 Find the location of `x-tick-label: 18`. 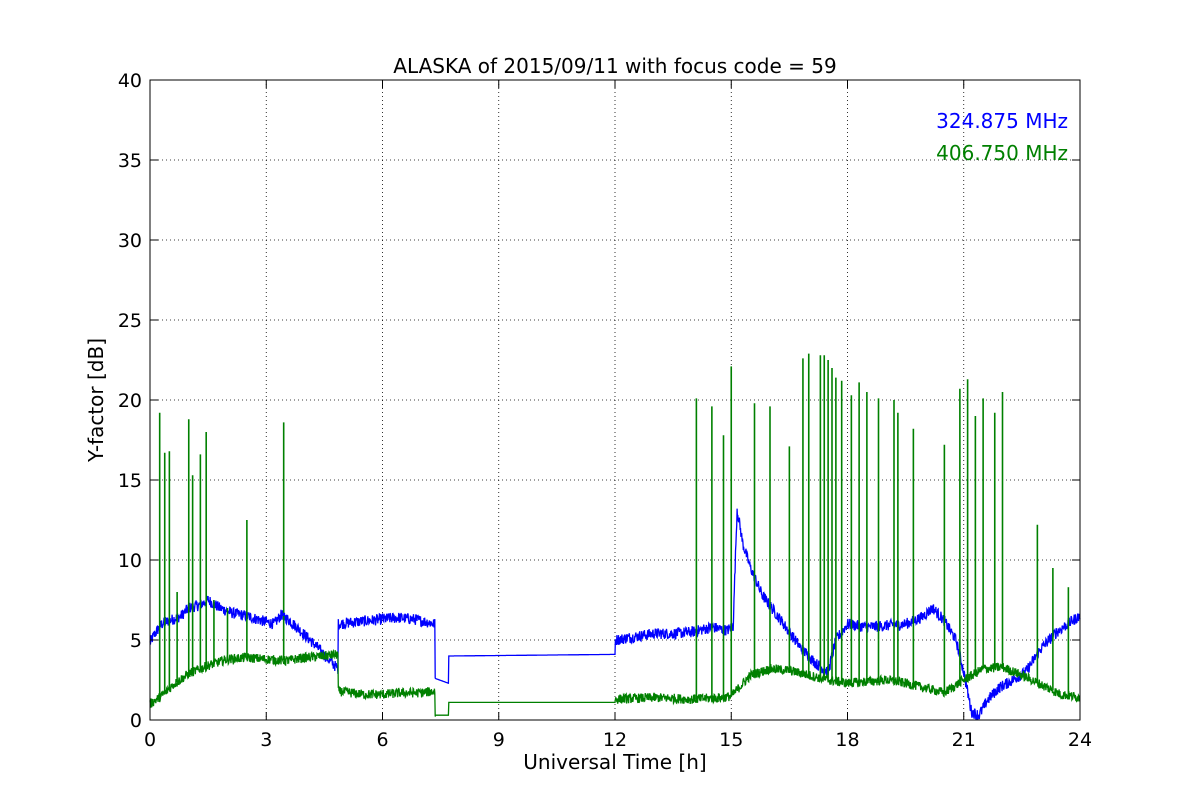

x-tick-label: 18 is located at coordinates (847, 740).